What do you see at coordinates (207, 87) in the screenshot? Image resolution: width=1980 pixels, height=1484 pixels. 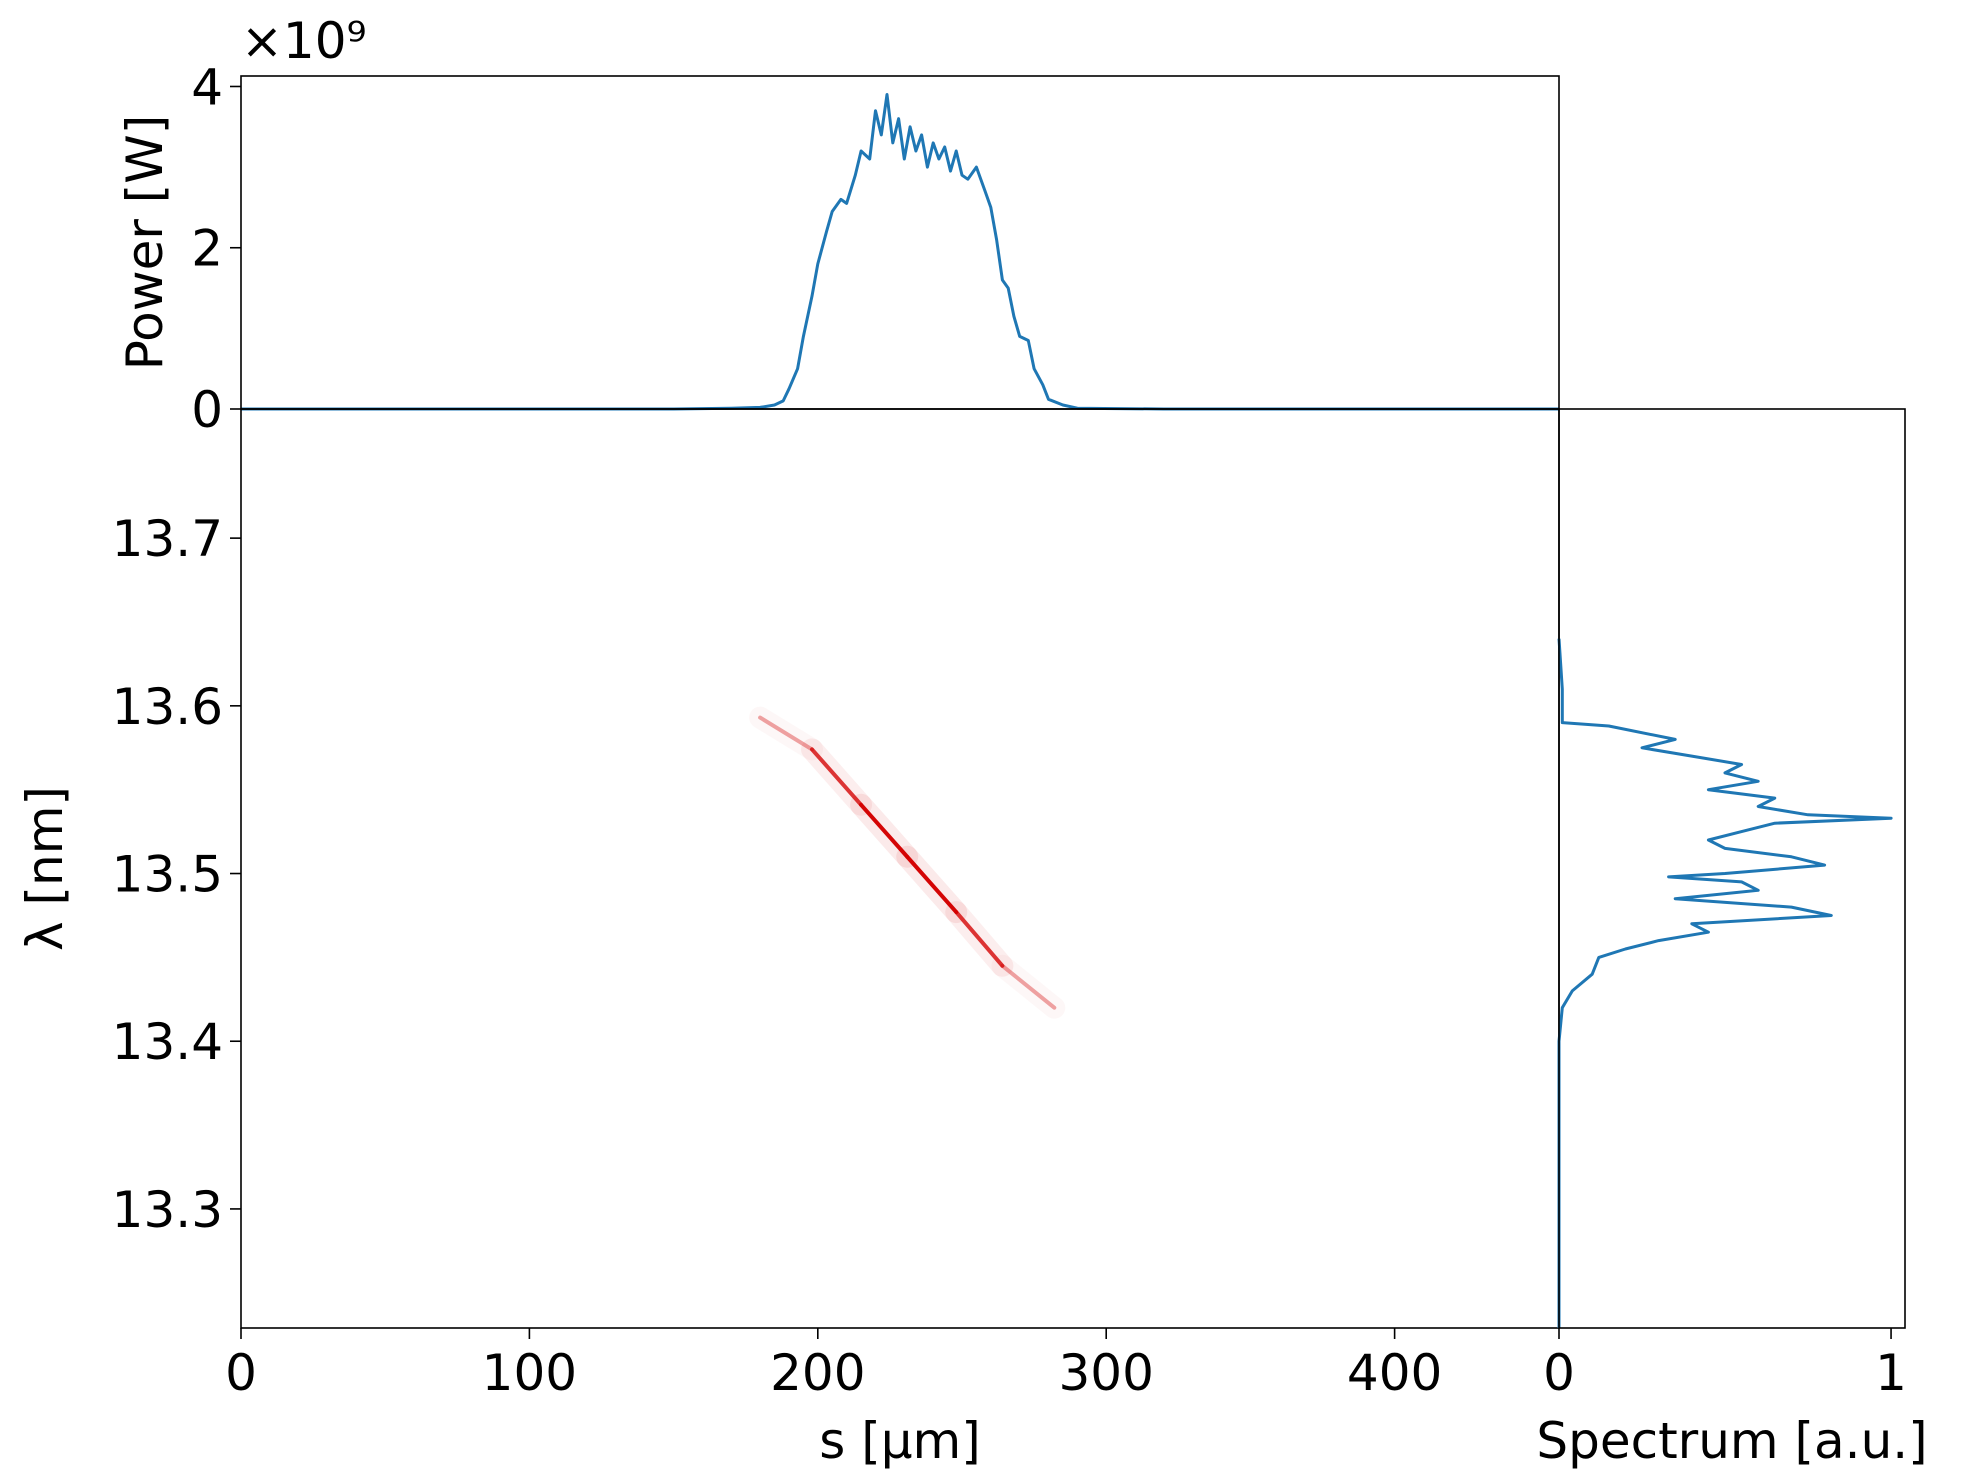 I see `y-tick-label: 4` at bounding box center [207, 87].